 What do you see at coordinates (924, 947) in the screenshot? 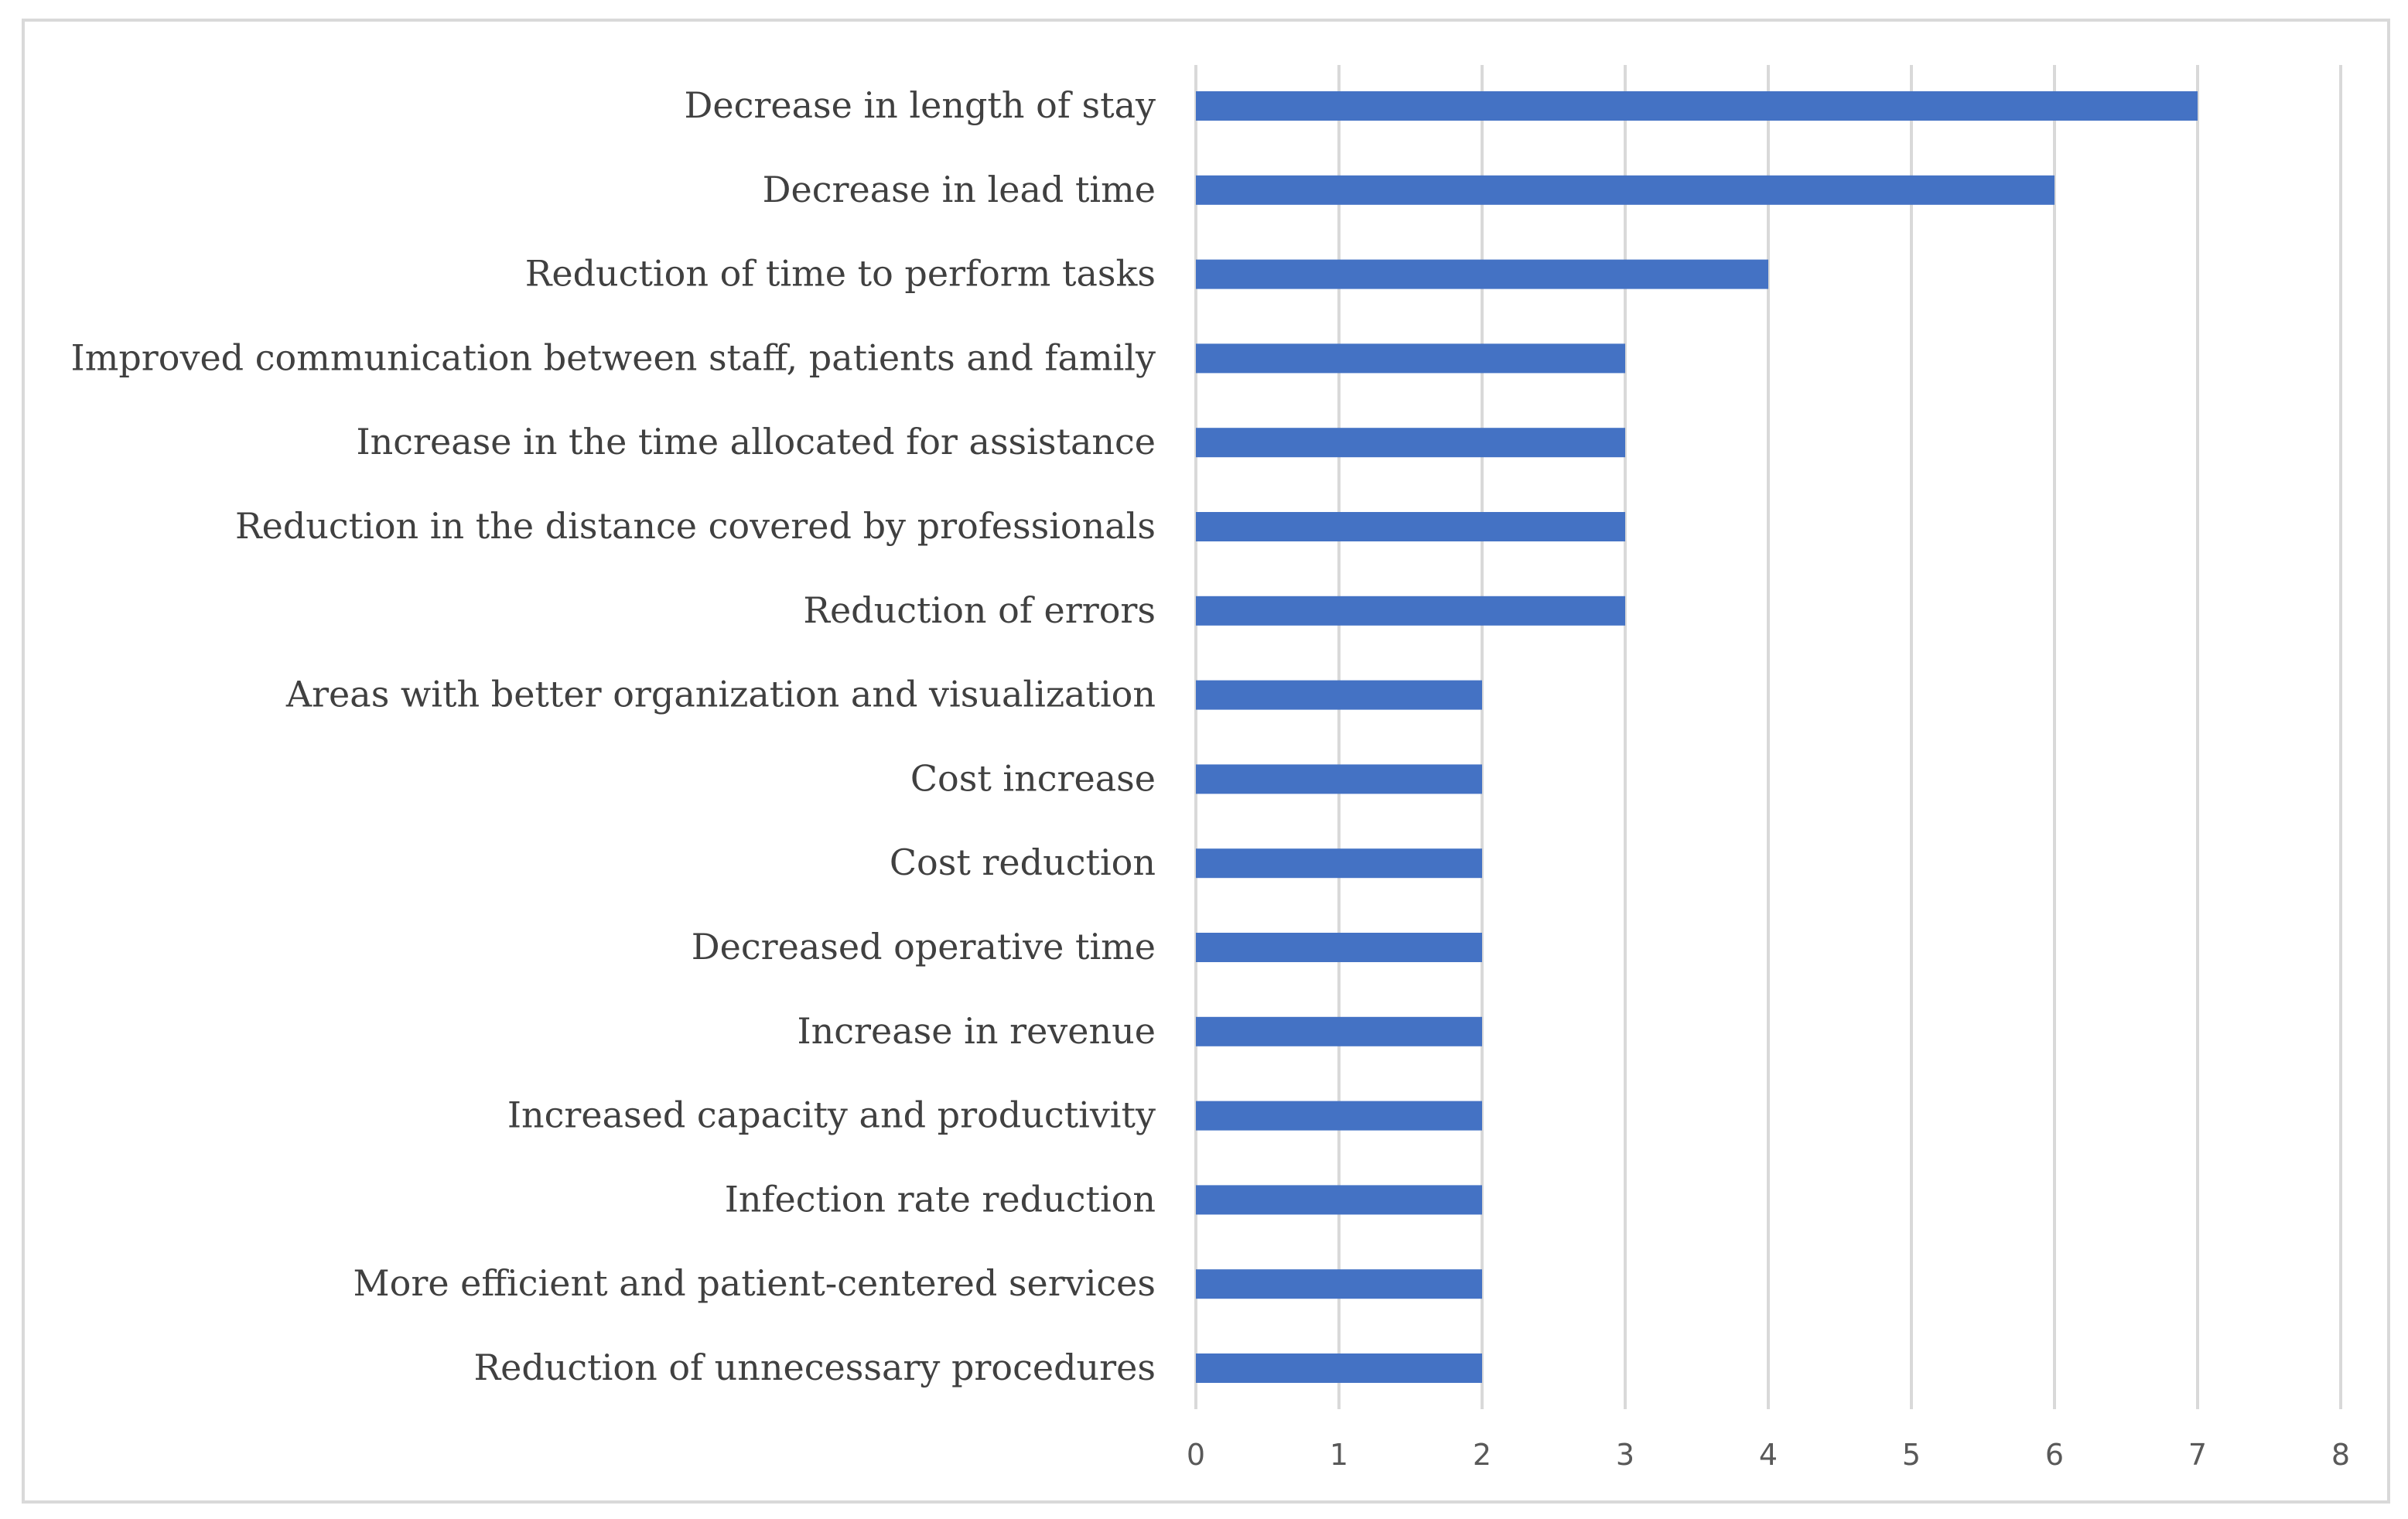
I see `category-label: Decreased operative time` at bounding box center [924, 947].